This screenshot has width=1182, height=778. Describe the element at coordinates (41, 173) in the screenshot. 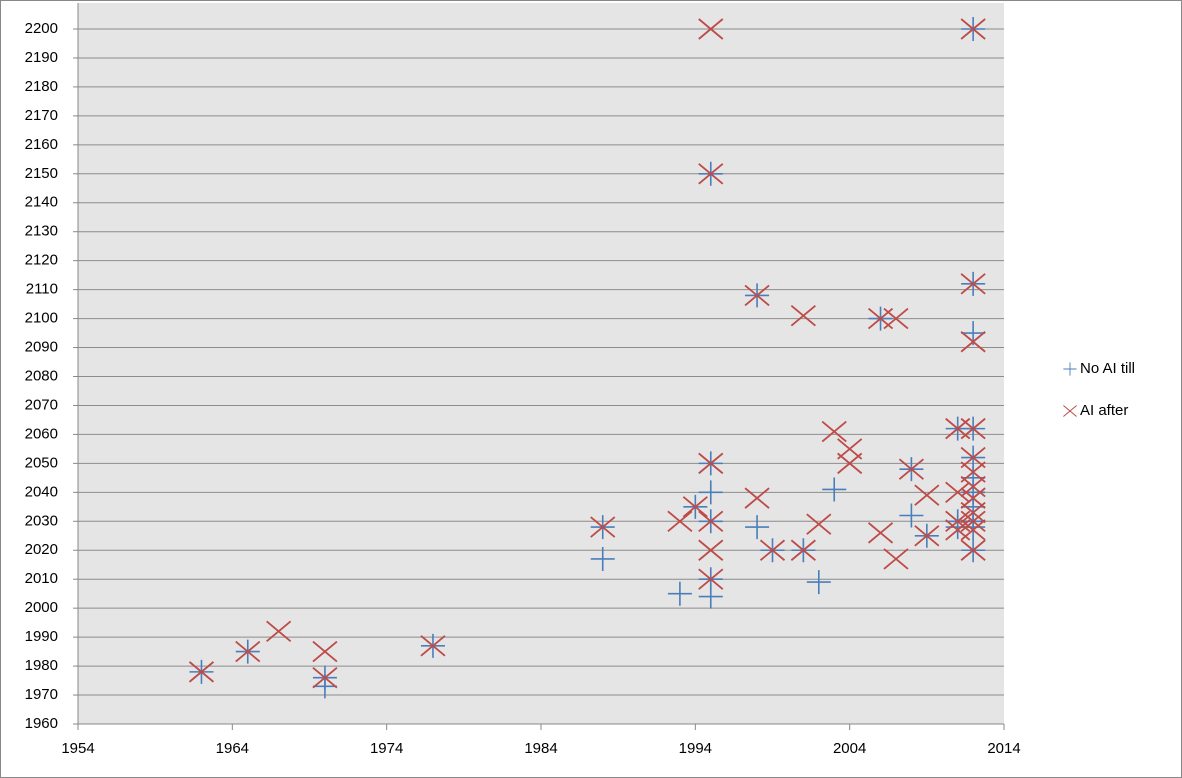

I see `y-tick-label: 2150` at that location.